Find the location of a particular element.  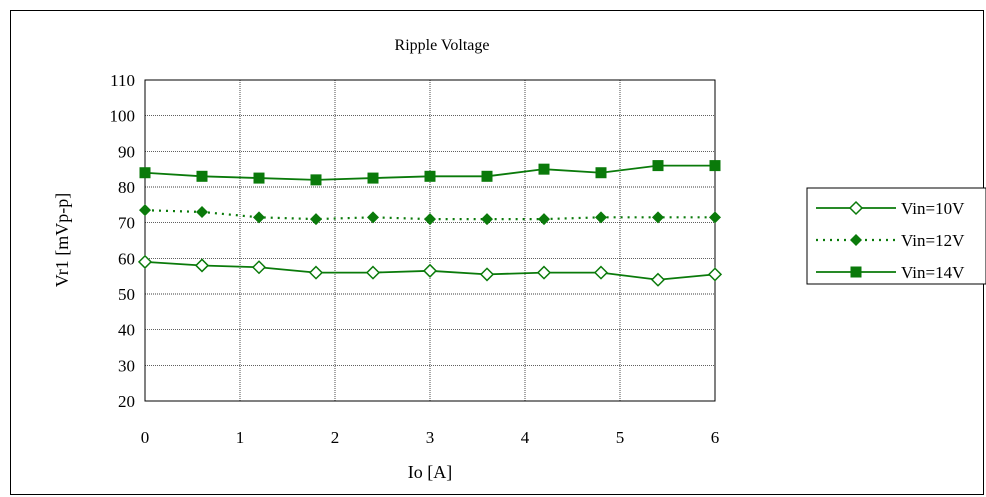

legend is located at coordinates (896, 236).